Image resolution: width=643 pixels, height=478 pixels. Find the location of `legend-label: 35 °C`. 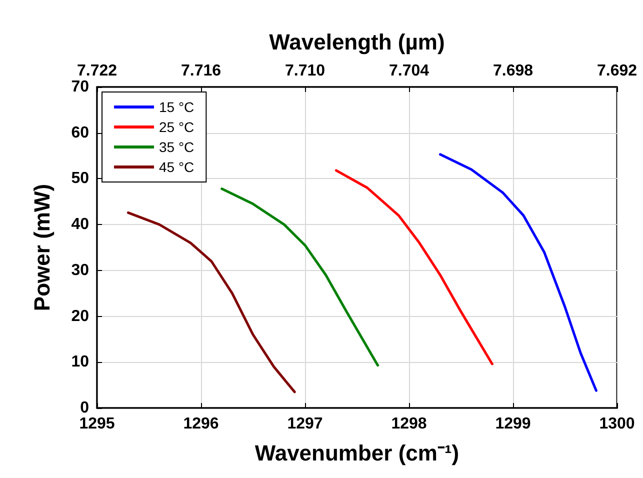

legend-label: 35 °C is located at coordinates (176, 147).